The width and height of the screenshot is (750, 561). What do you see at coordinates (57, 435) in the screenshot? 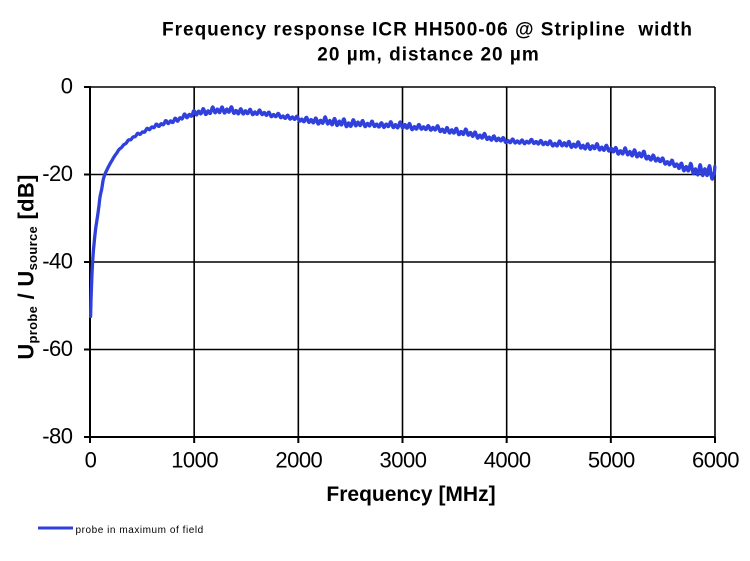
I see `svg-text: -80` at bounding box center [57, 435].